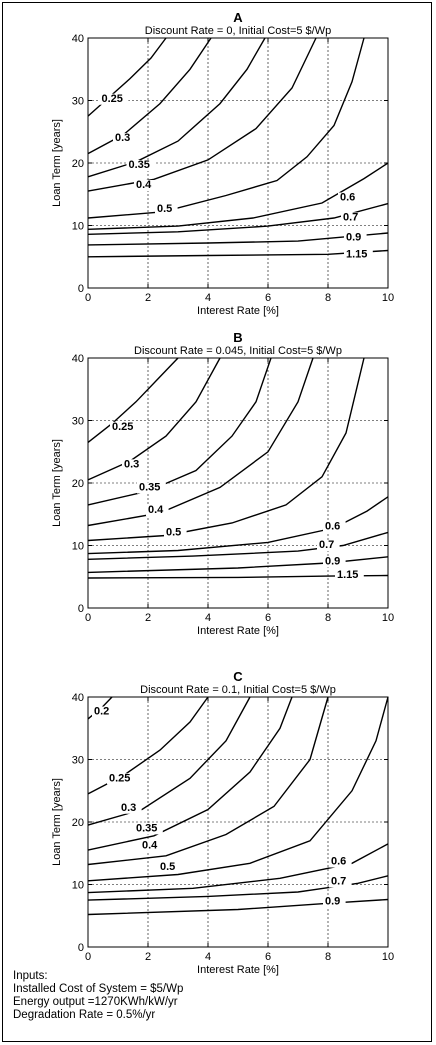 This screenshot has width=436, height=1045. What do you see at coordinates (237, 337) in the screenshot?
I see `chart-title: B` at bounding box center [237, 337].